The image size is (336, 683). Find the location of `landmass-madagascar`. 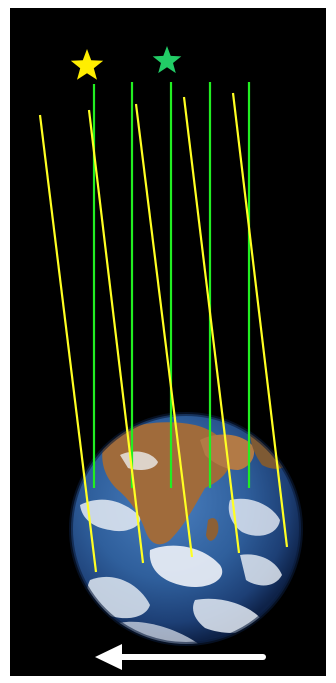

landmass-madagascar is located at coordinates (212, 529).